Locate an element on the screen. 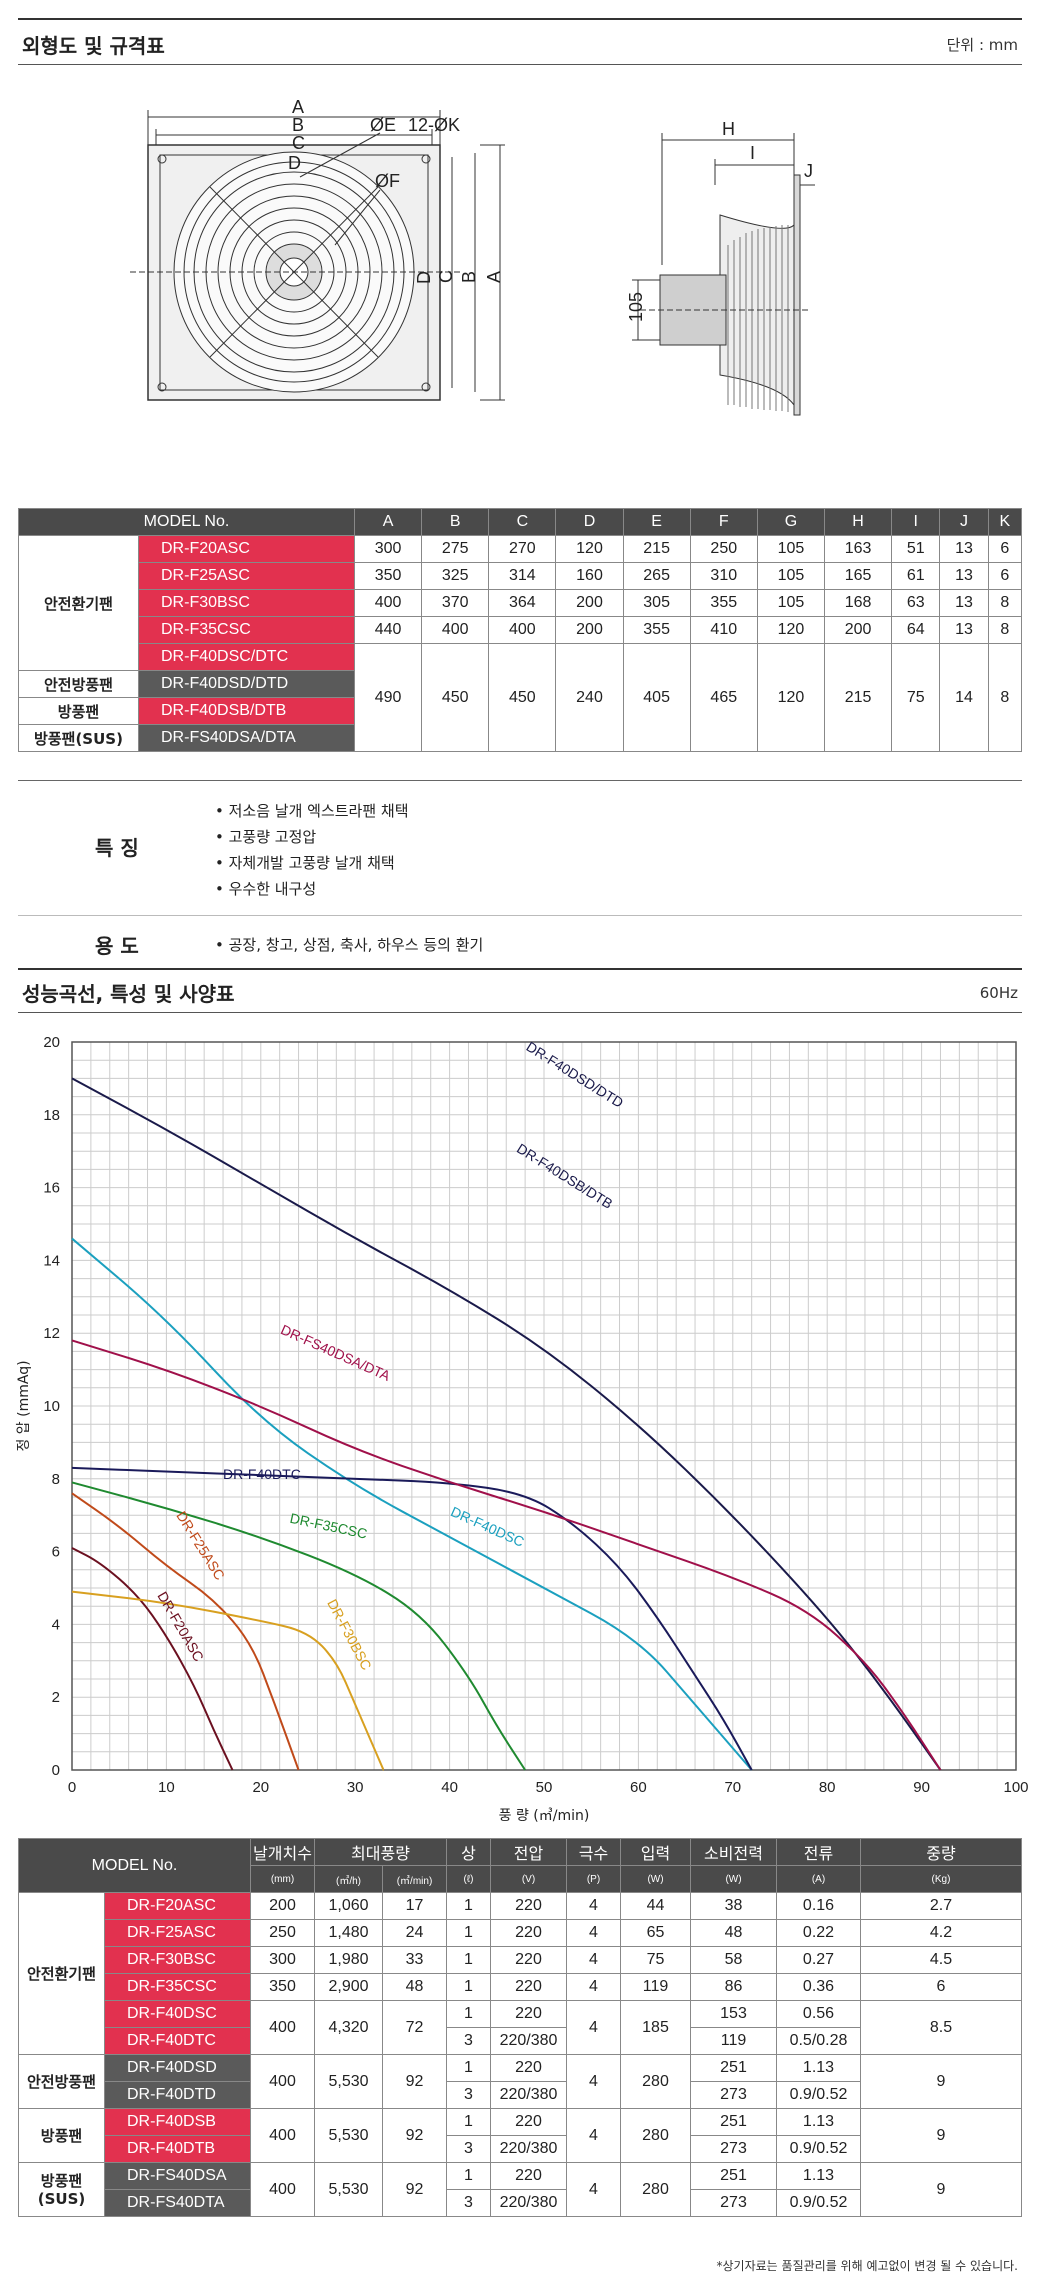 This screenshot has width=1040, height=2284. usage-text: • 공장, 창고, 상점, 축사, 하우스 등의 환기 is located at coordinates (349, 945).